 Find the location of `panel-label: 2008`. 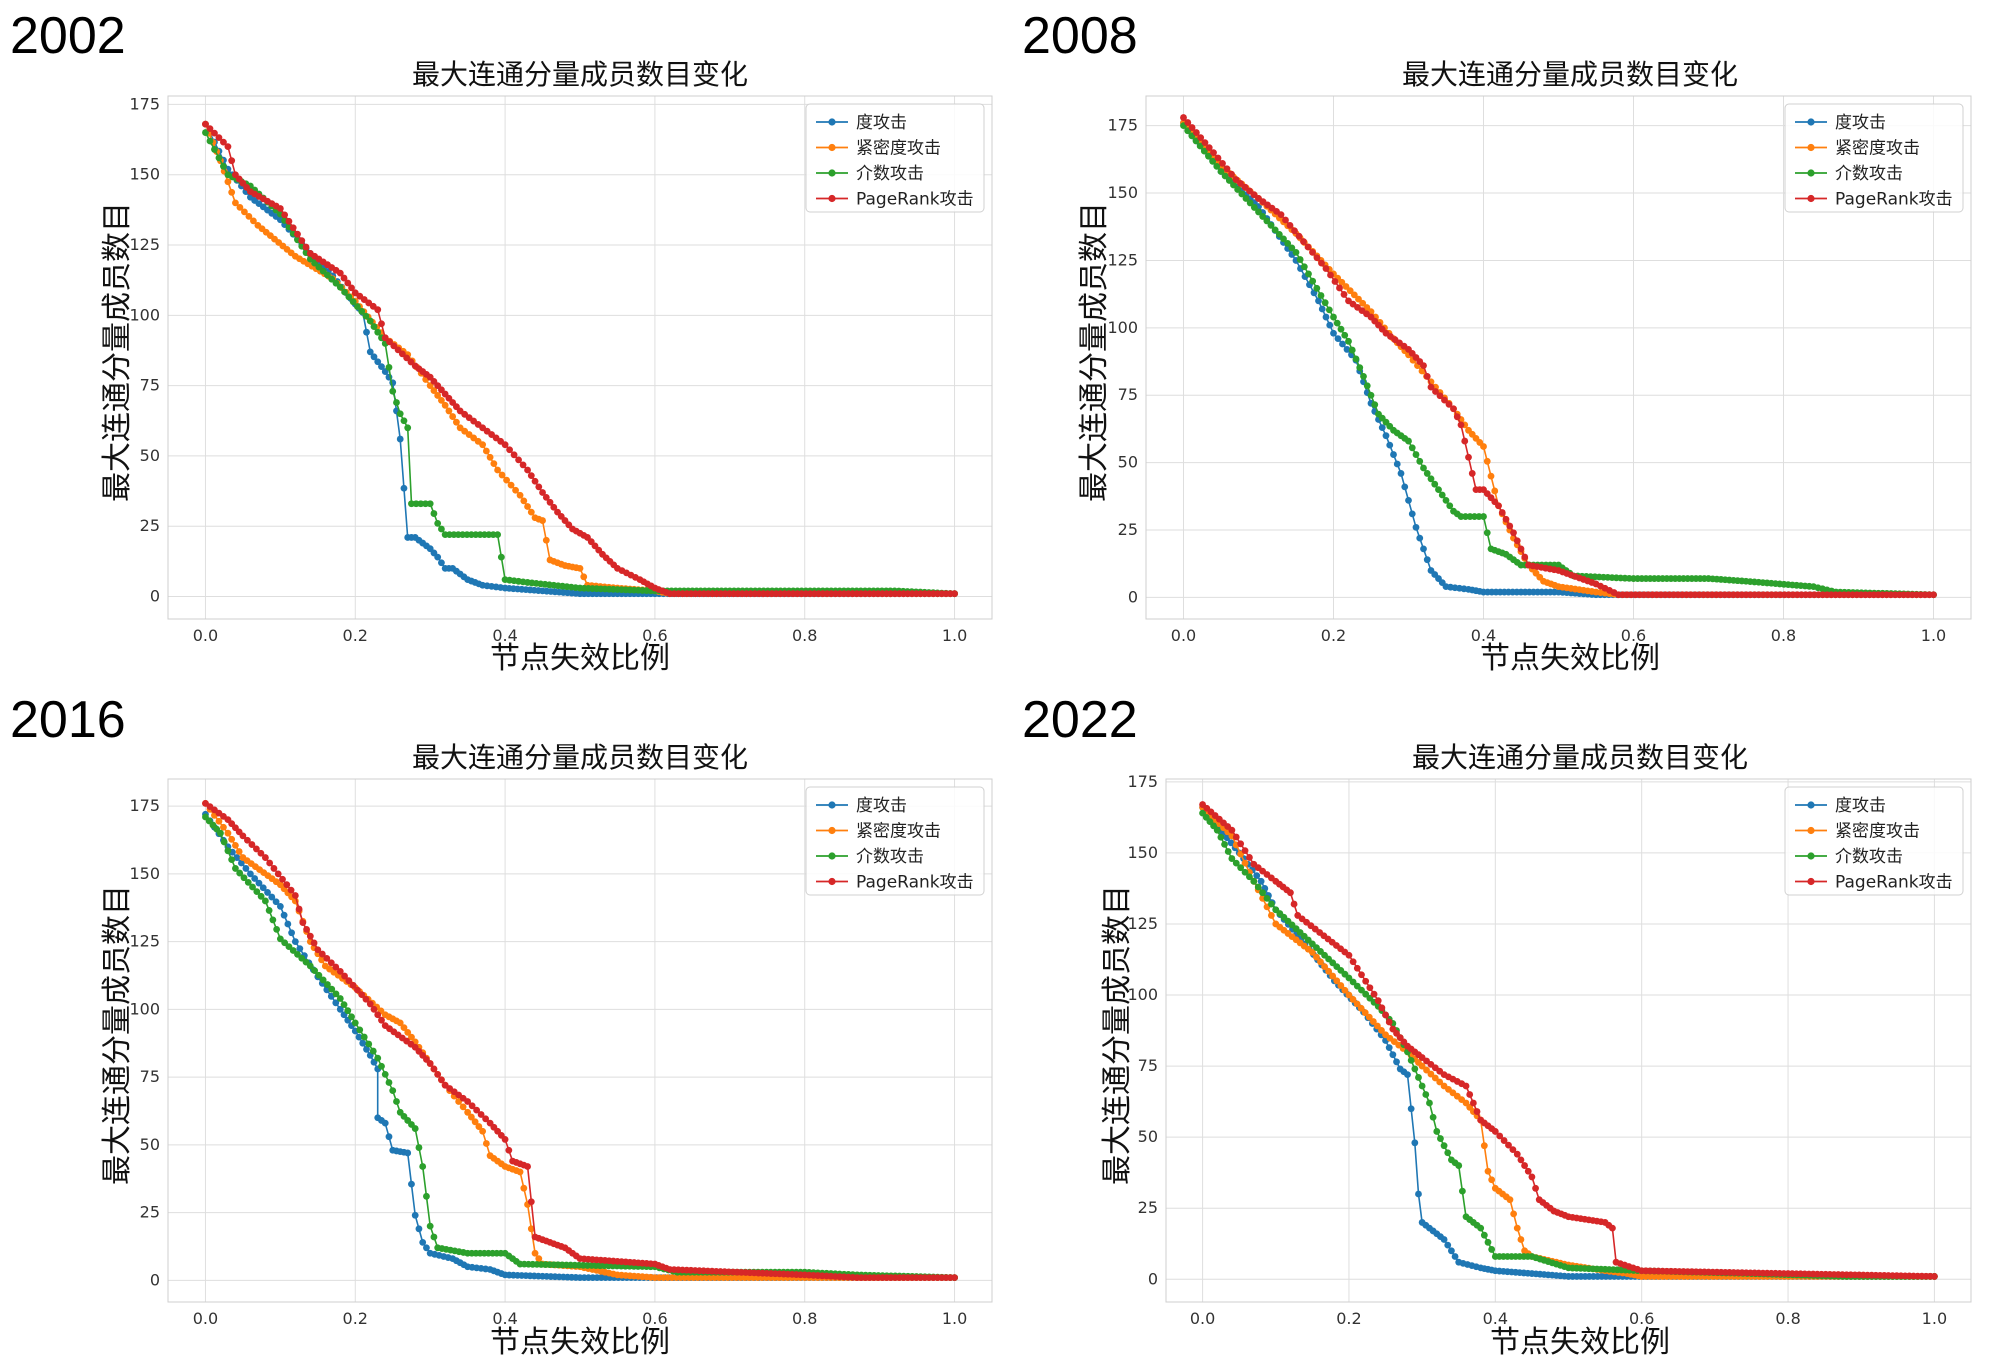

panel-label: 2008 is located at coordinates (1080, 36).